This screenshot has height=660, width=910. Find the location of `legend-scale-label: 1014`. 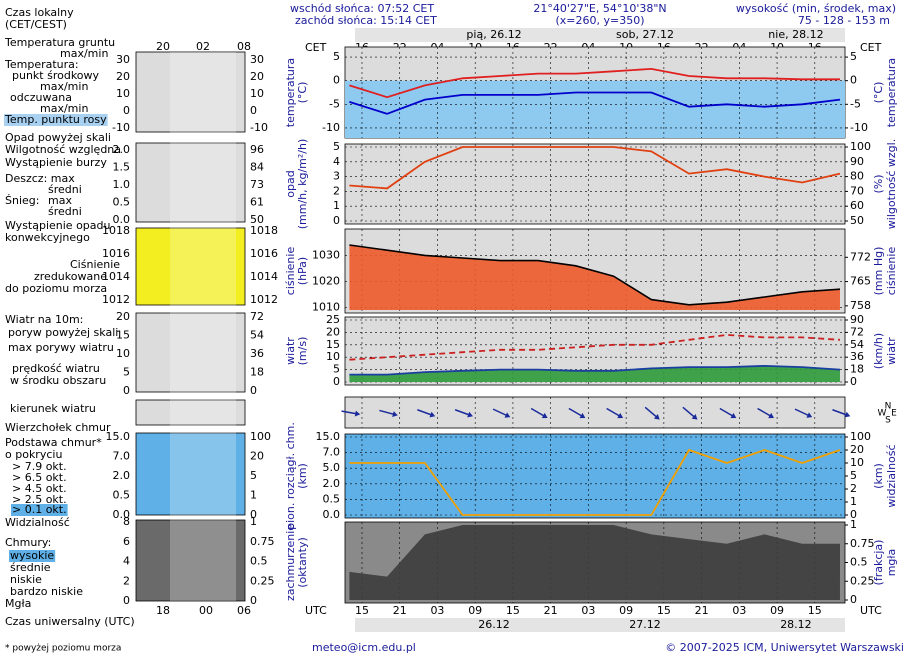

legend-scale-label: 1014 is located at coordinates (264, 276).